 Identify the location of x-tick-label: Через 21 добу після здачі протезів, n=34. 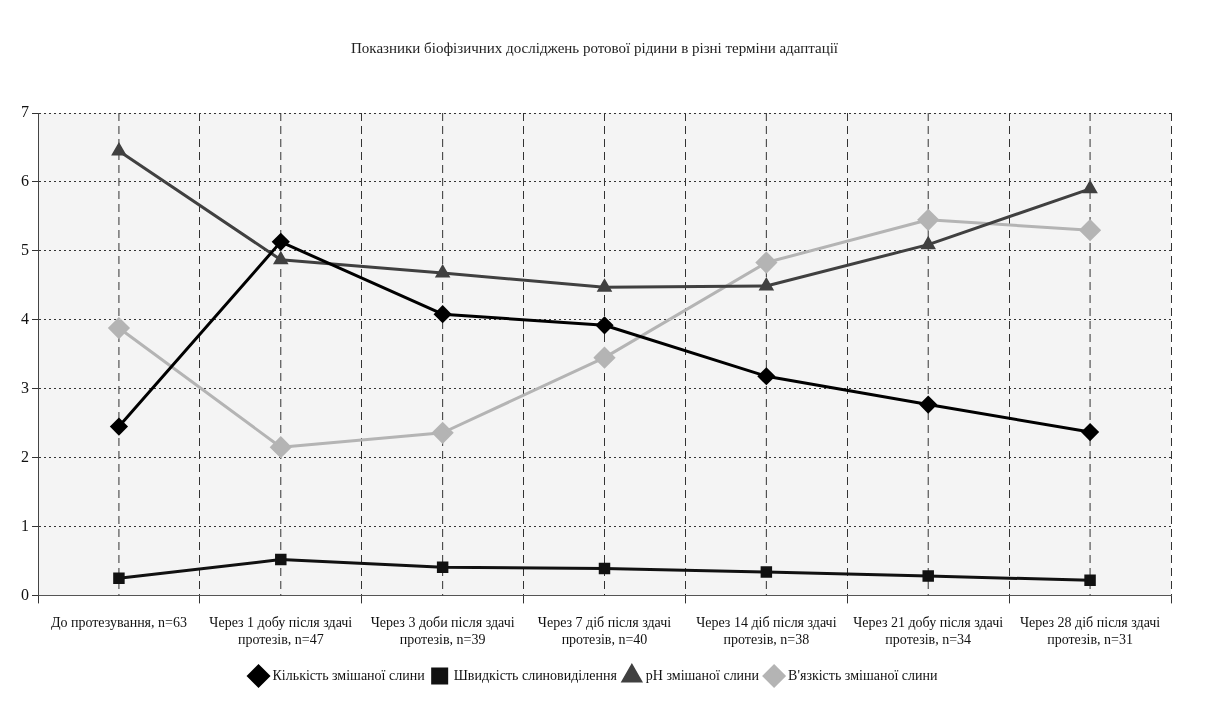
(928, 631).